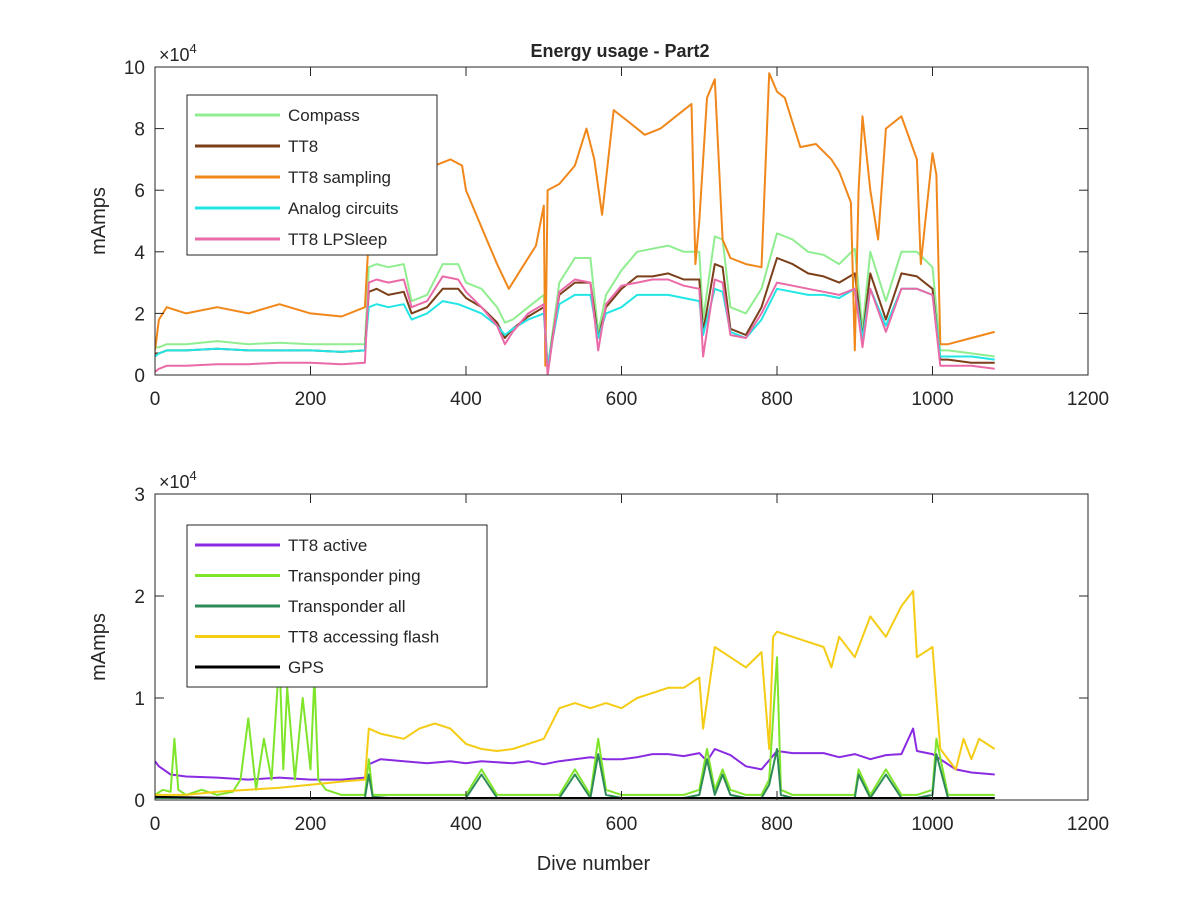  What do you see at coordinates (139, 495) in the screenshot?
I see `y-tick-label: 3` at bounding box center [139, 495].